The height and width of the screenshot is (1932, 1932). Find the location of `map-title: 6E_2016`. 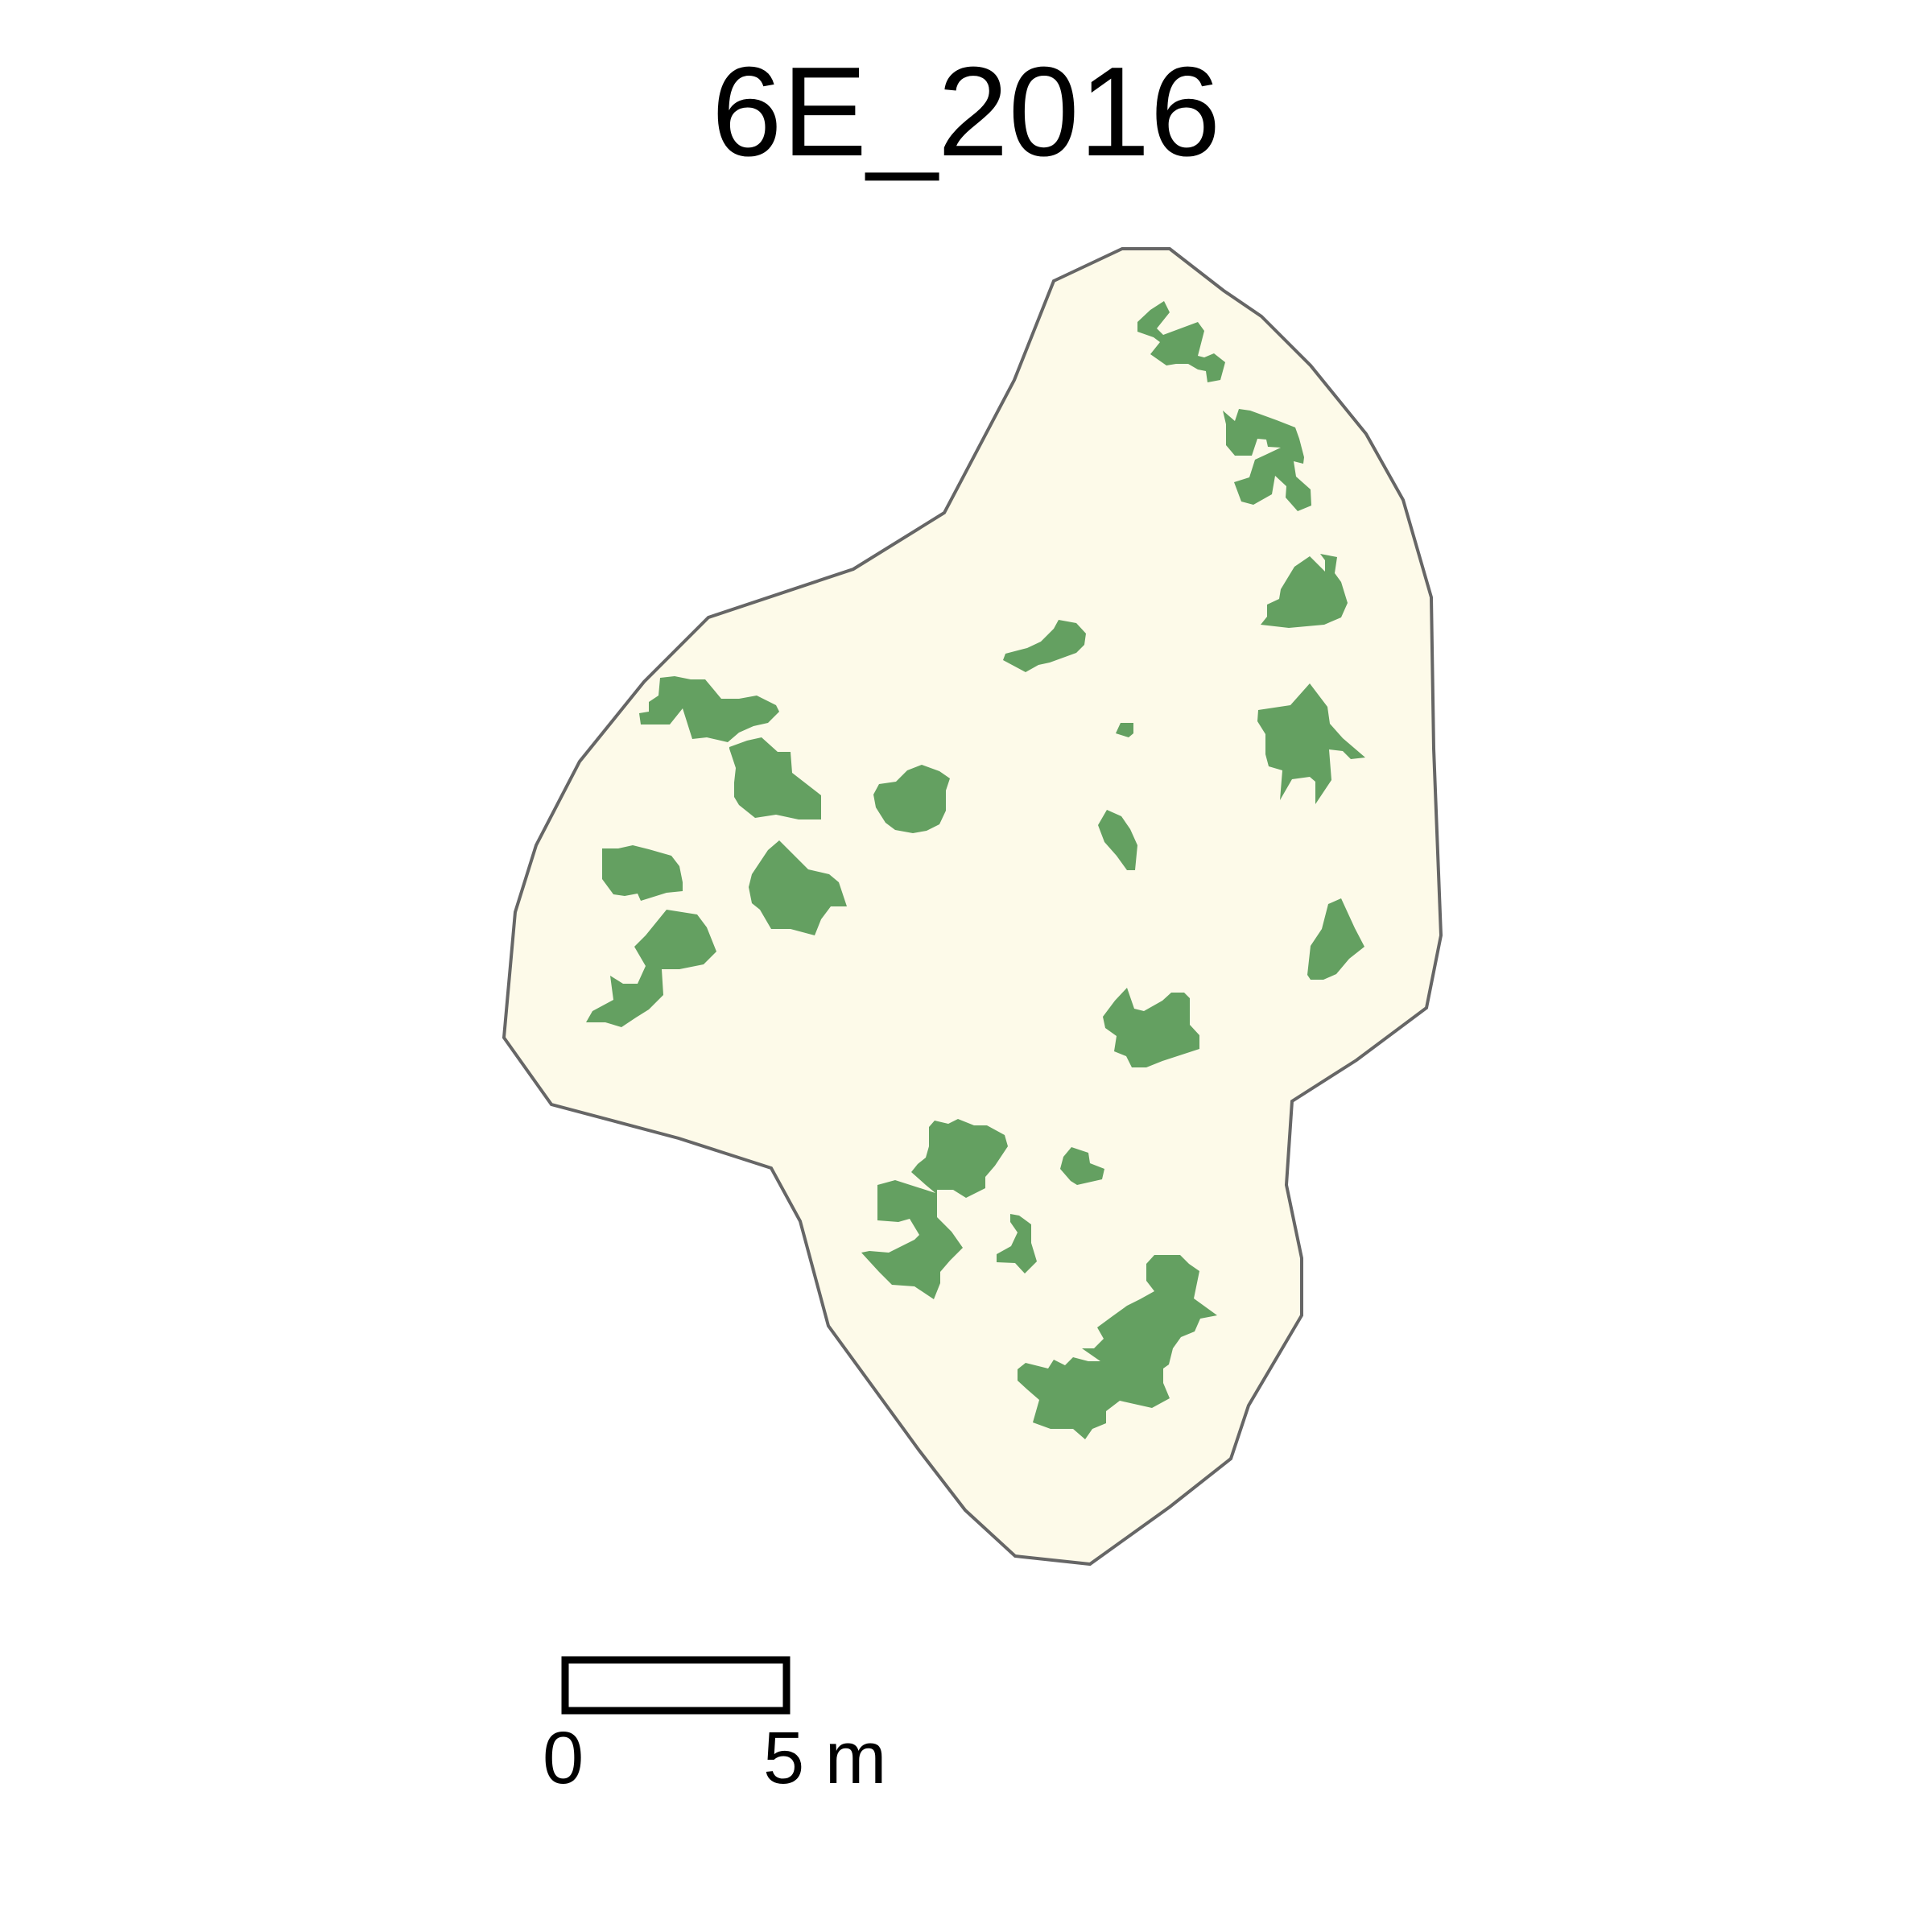

map-title: 6E_2016 is located at coordinates (966, 112).